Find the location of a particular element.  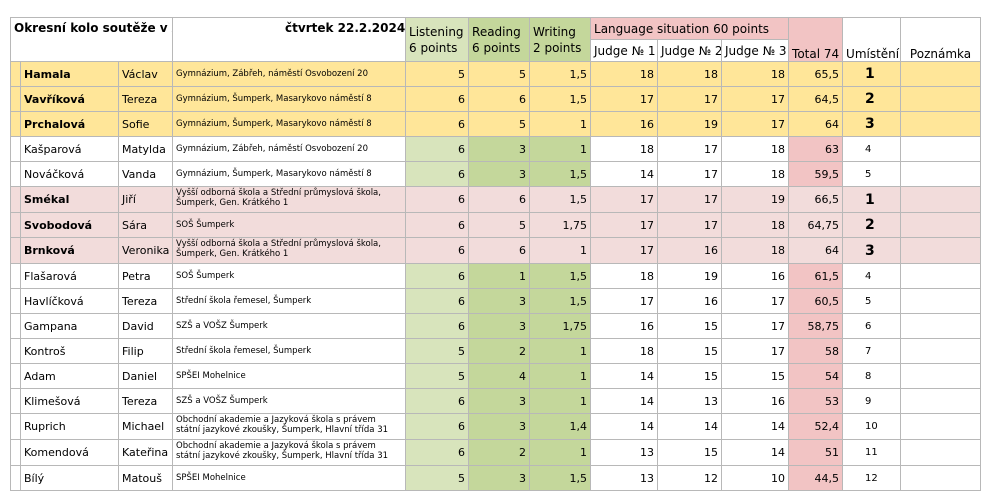

text-cell: Gymnázium, Šumperk, Masarykovo náměstí 8 is located at coordinates (289, 174).